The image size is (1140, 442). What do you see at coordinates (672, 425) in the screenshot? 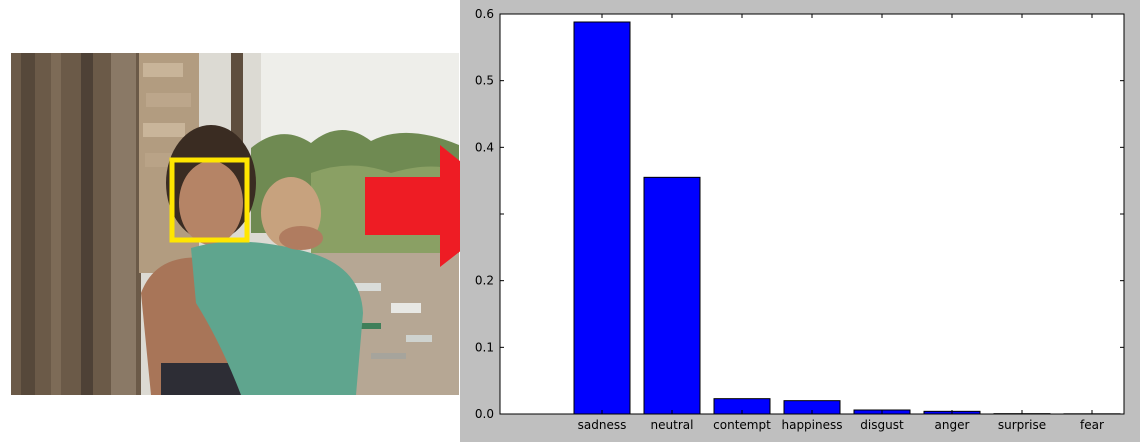
I see `x-tick-label-neutral: neutral` at bounding box center [672, 425].